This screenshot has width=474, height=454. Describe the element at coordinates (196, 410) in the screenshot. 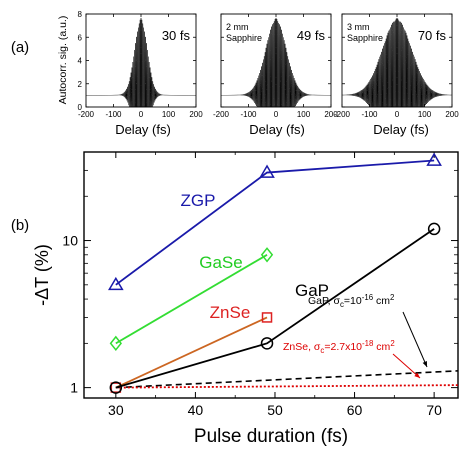

I see `x-tick-label: 40` at that location.